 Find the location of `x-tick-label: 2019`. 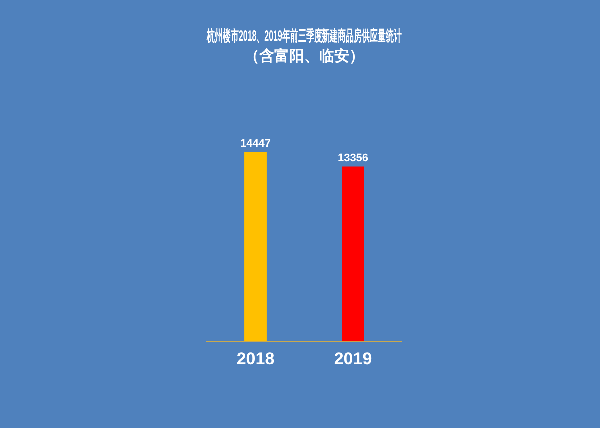

x-tick-label: 2019 is located at coordinates (353, 358).